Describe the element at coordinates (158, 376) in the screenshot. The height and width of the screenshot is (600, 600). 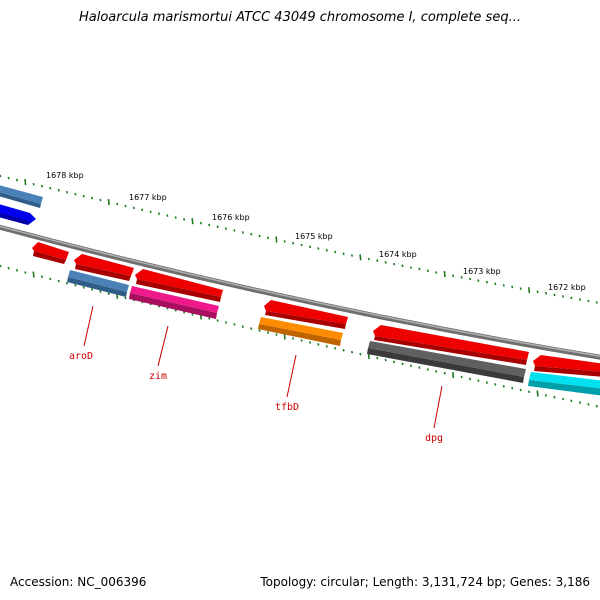
I see `gene-label-zim: zim` at that location.